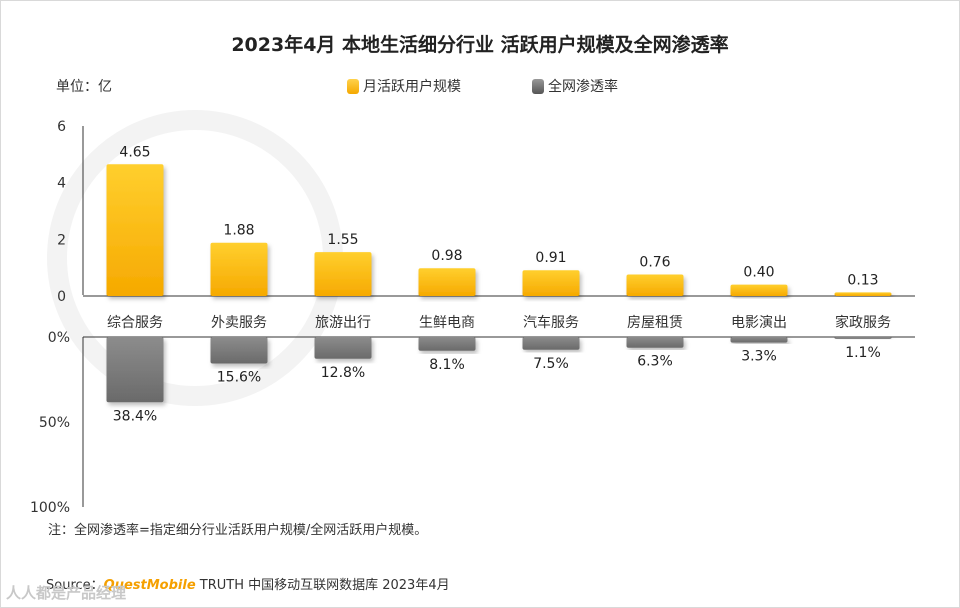 The width and height of the screenshot is (960, 608). What do you see at coordinates (134, 152) in the screenshot?
I see `mau-data-label: 4.65` at bounding box center [134, 152].